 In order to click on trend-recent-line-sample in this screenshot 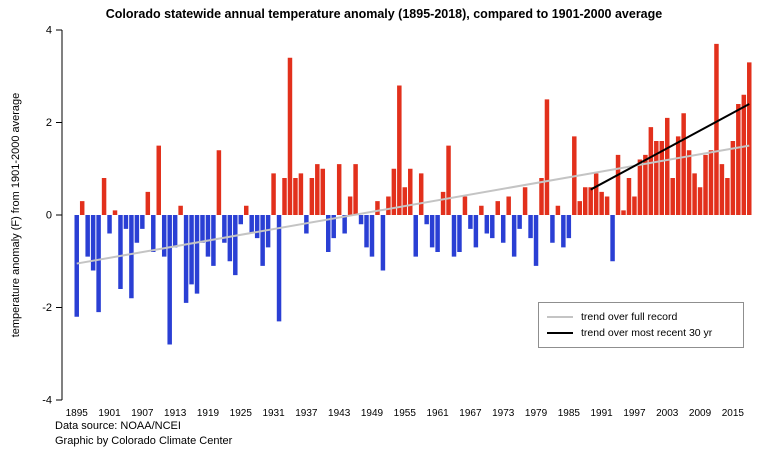, I will do `click(560, 333)`.